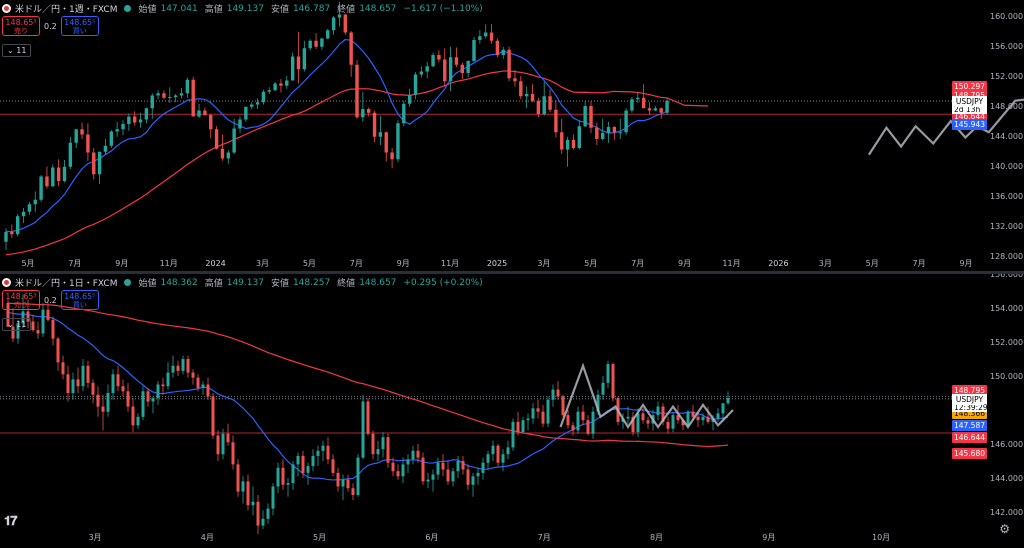 Image resolution: width=1024 pixels, height=548 pixels. What do you see at coordinates (1006, 136) in the screenshot?
I see `y-axis-label: 144.000` at bounding box center [1006, 136].